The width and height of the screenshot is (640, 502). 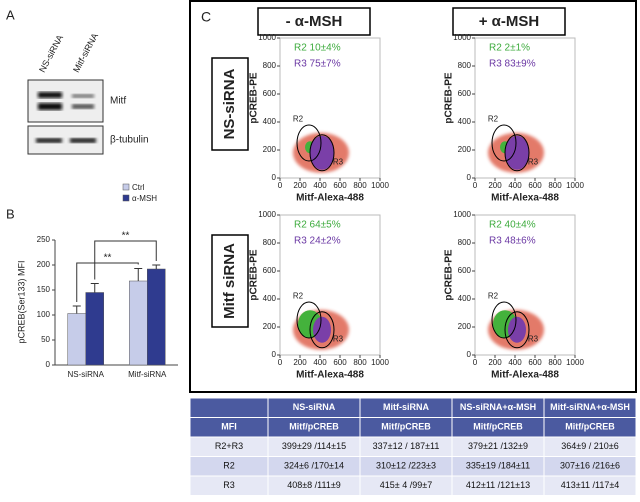 I want to click on table-cell-text: 310±12 /223±3, so click(x=406, y=466).